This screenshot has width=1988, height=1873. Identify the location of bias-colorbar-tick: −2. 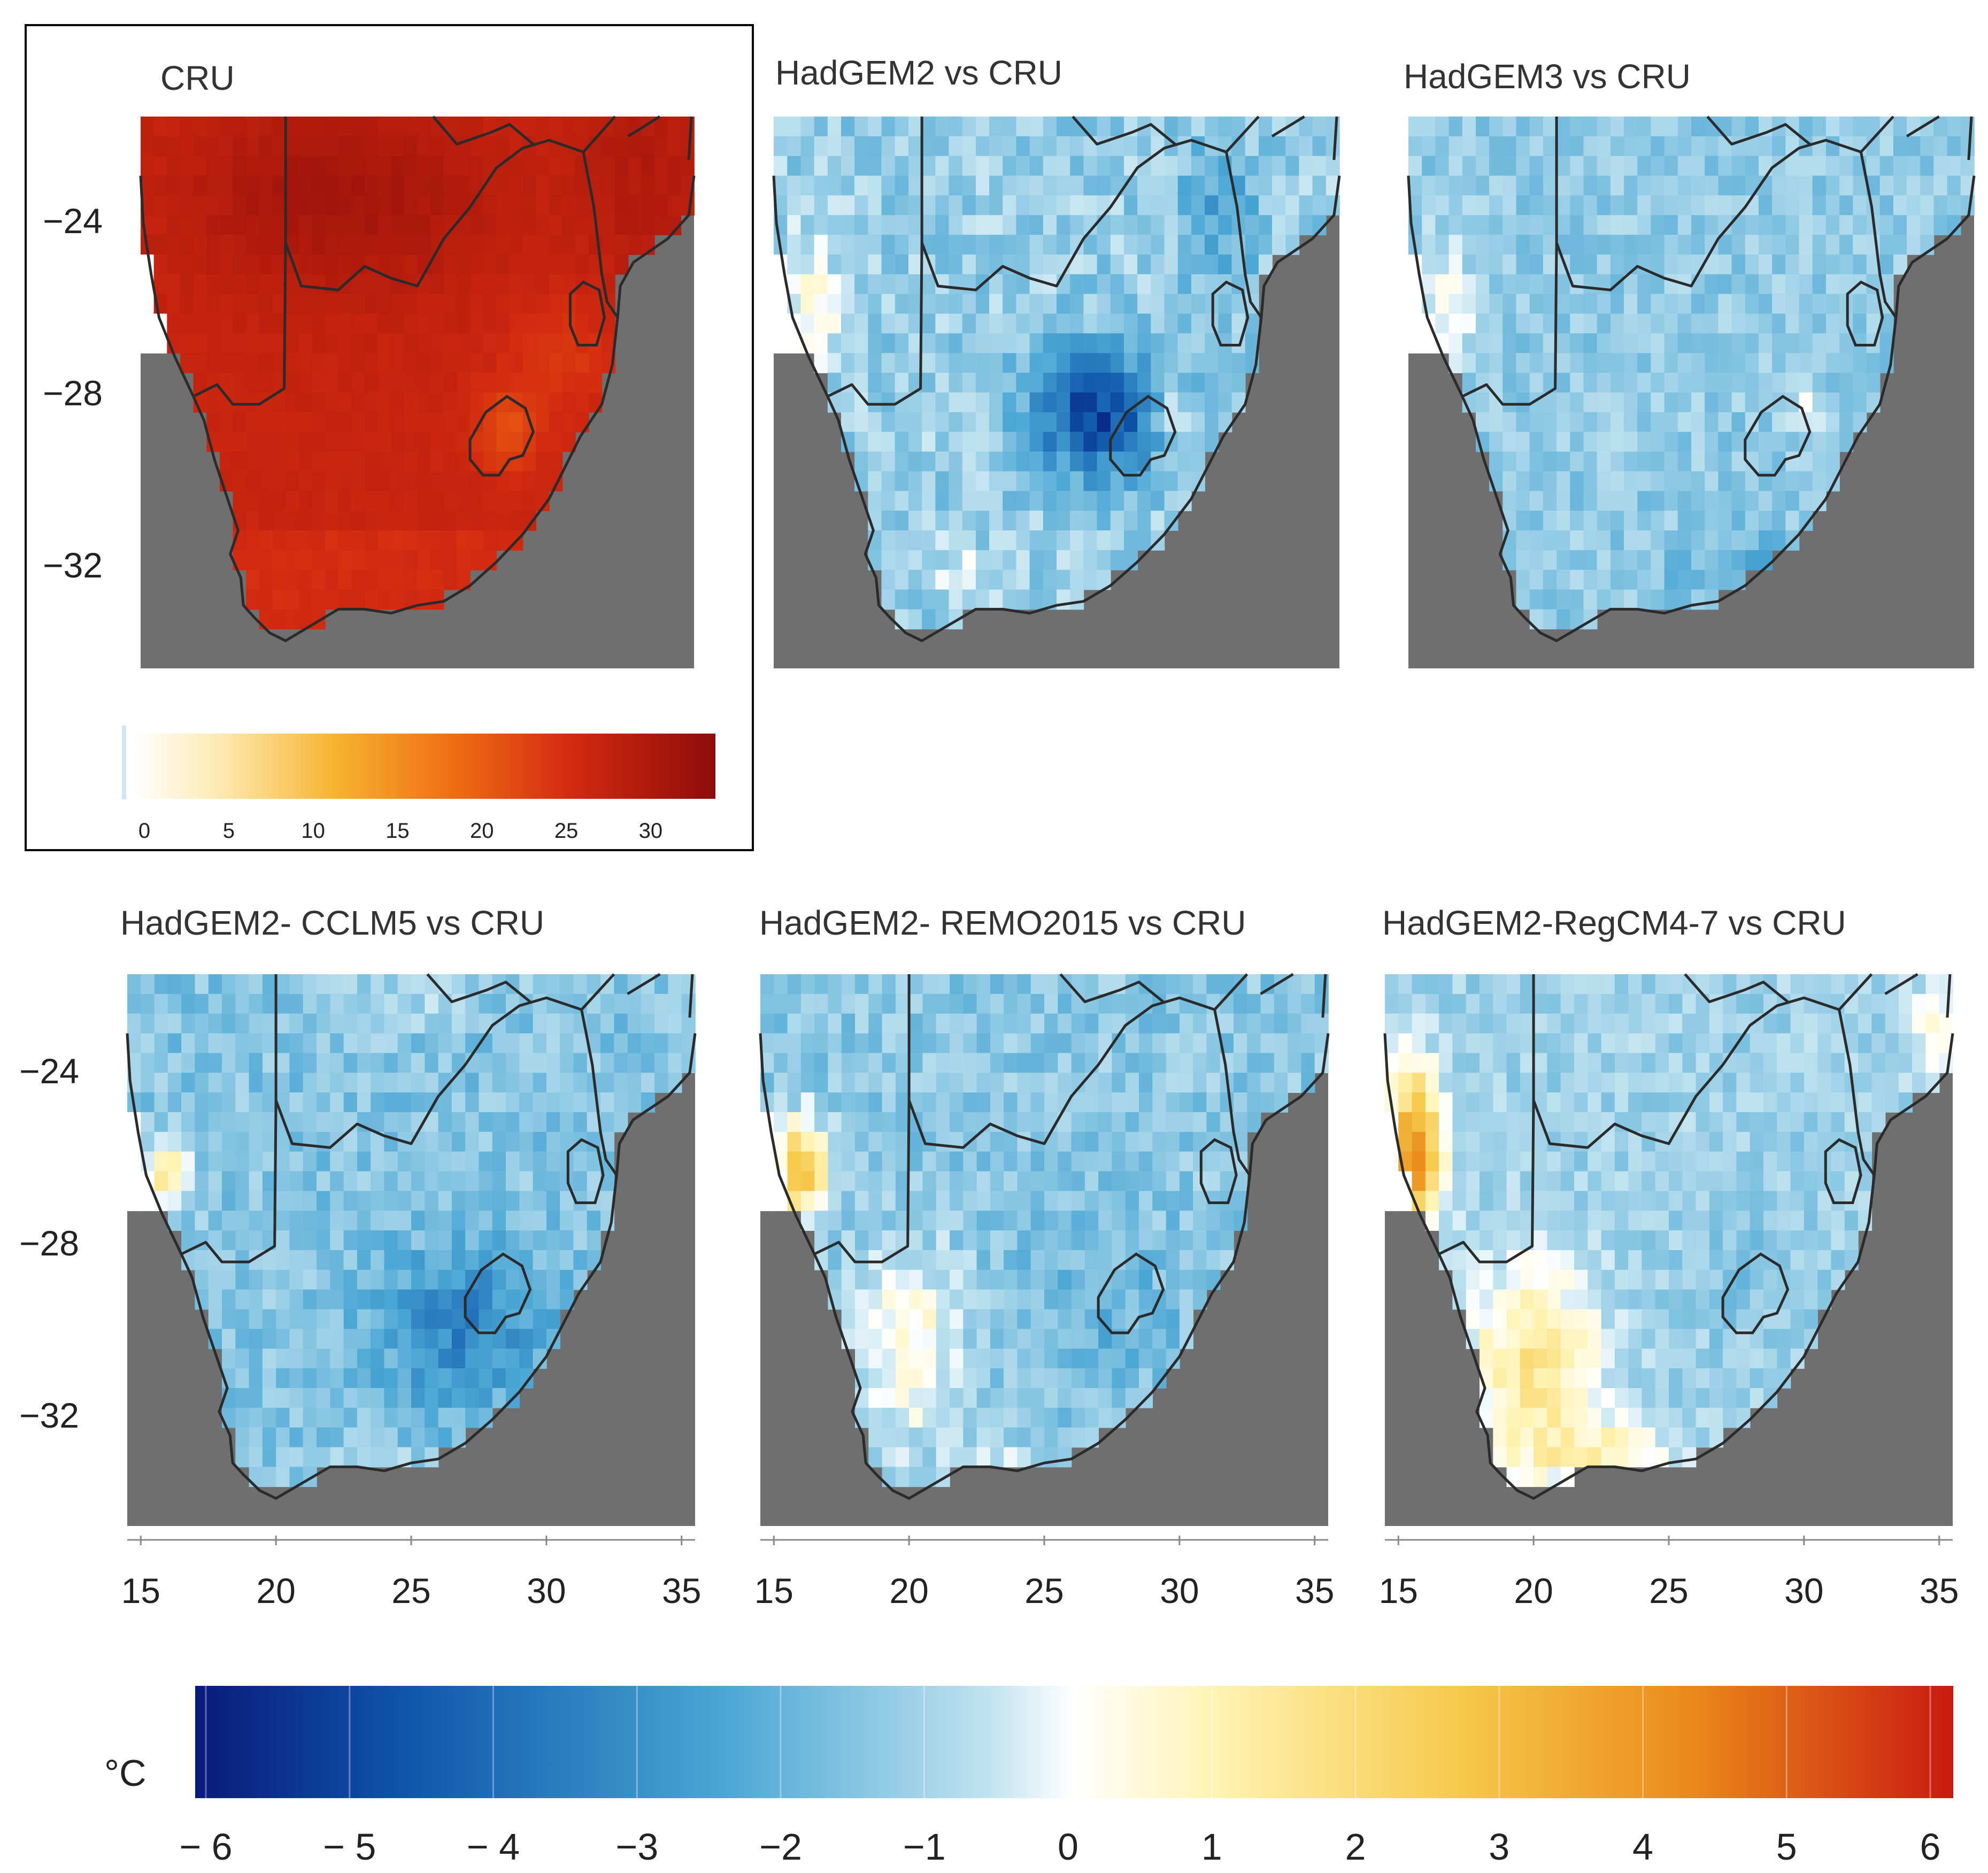
(780, 1847).